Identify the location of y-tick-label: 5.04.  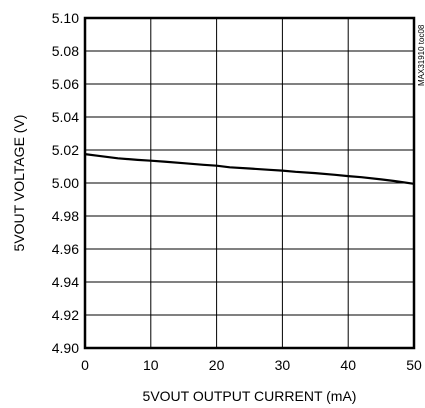
(65, 117).